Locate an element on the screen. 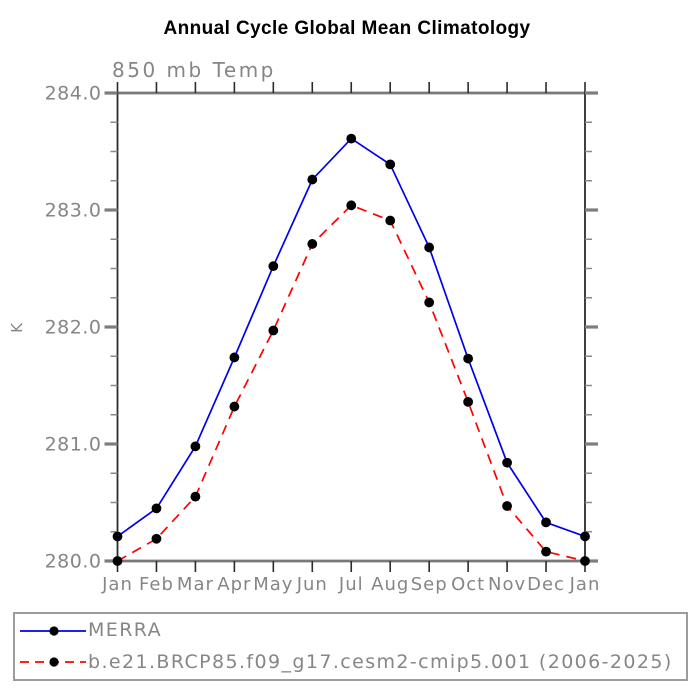 The width and height of the screenshot is (700, 700). x-tick-label: Nov is located at coordinates (507, 584).